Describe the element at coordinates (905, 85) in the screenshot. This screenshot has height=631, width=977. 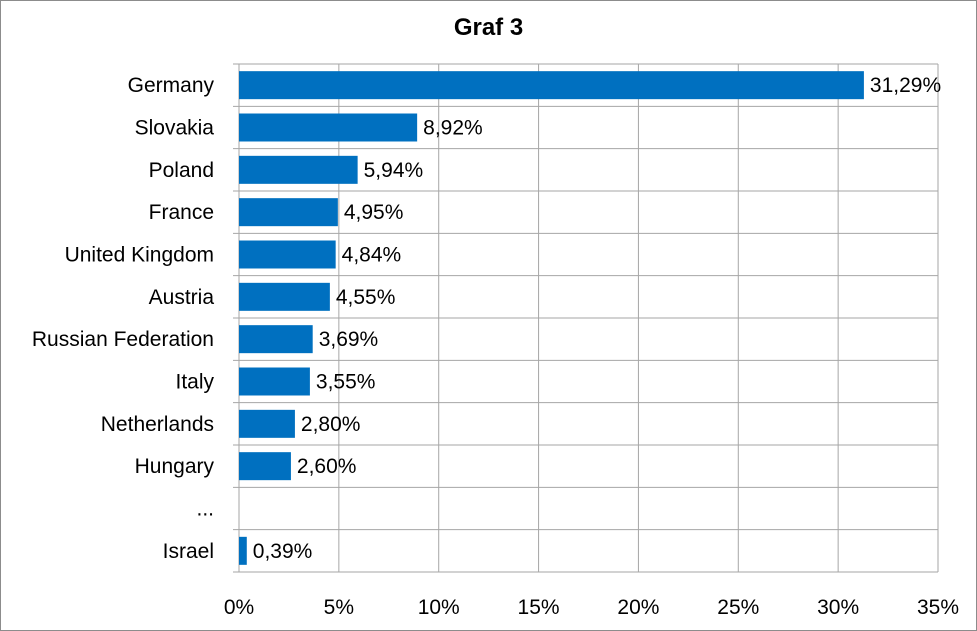
I see `data-label: 31,29%` at that location.